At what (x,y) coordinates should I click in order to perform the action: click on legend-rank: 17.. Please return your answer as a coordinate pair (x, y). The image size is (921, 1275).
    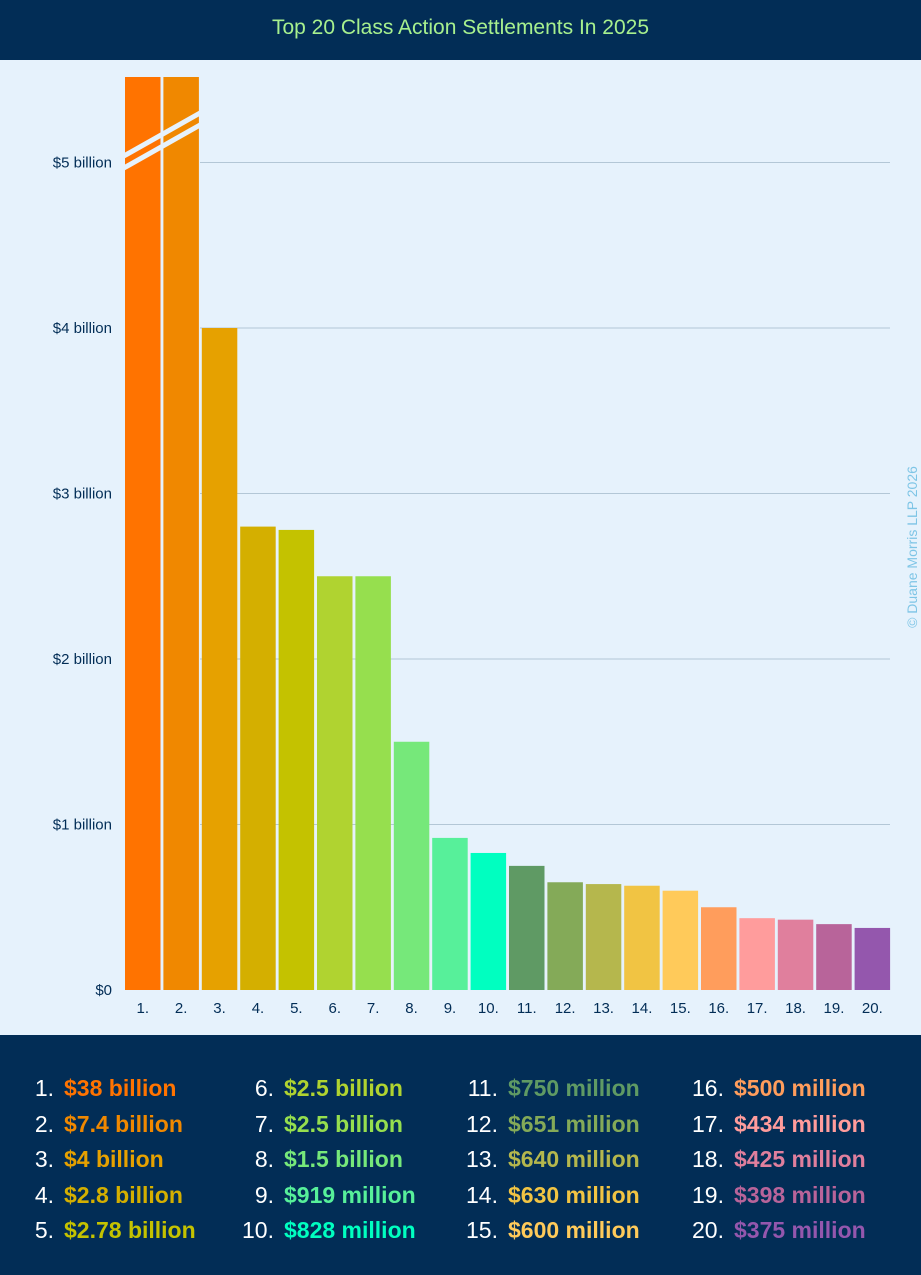
    Looking at the image, I should click on (708, 1123).